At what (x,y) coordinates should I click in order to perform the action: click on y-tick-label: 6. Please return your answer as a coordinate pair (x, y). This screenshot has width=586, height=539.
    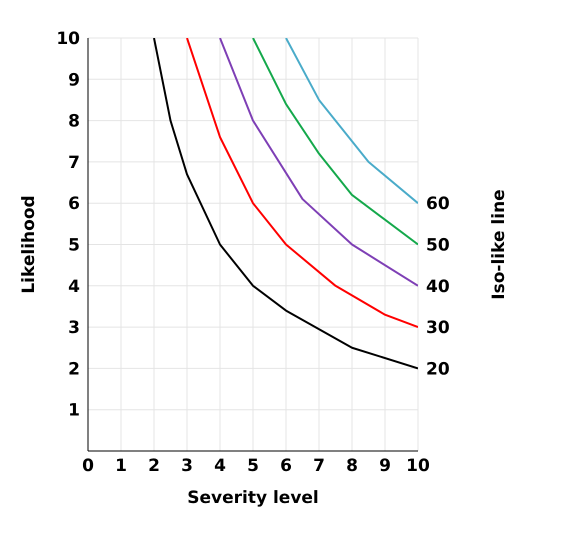
    Looking at the image, I should click on (74, 204).